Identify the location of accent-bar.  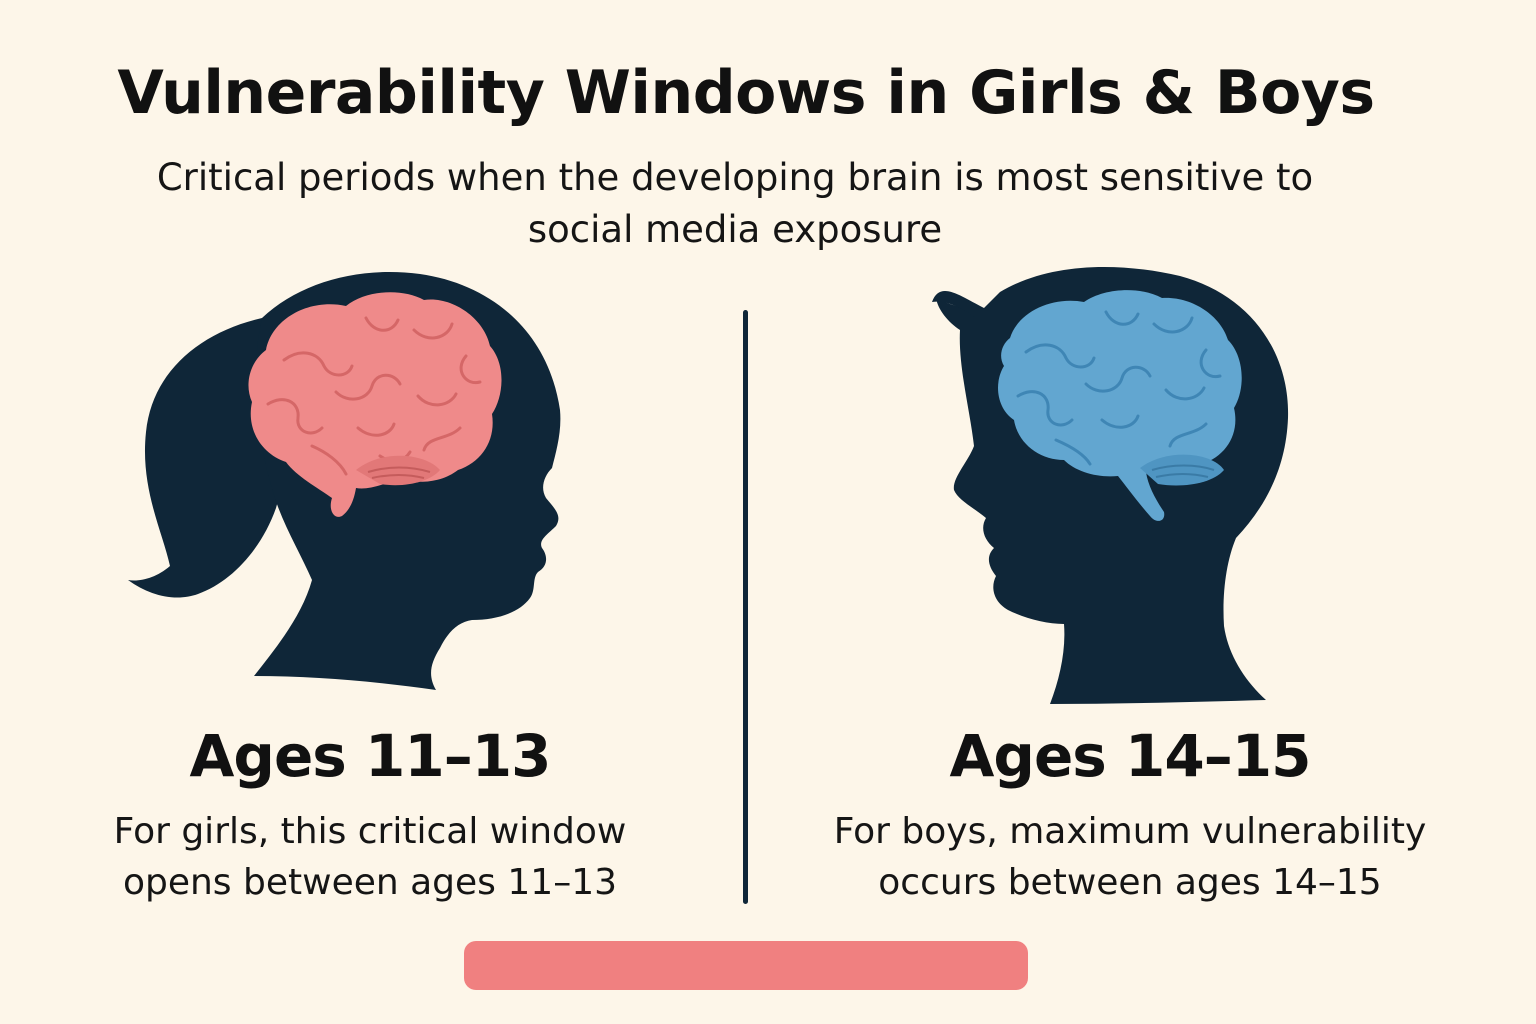
(746, 965).